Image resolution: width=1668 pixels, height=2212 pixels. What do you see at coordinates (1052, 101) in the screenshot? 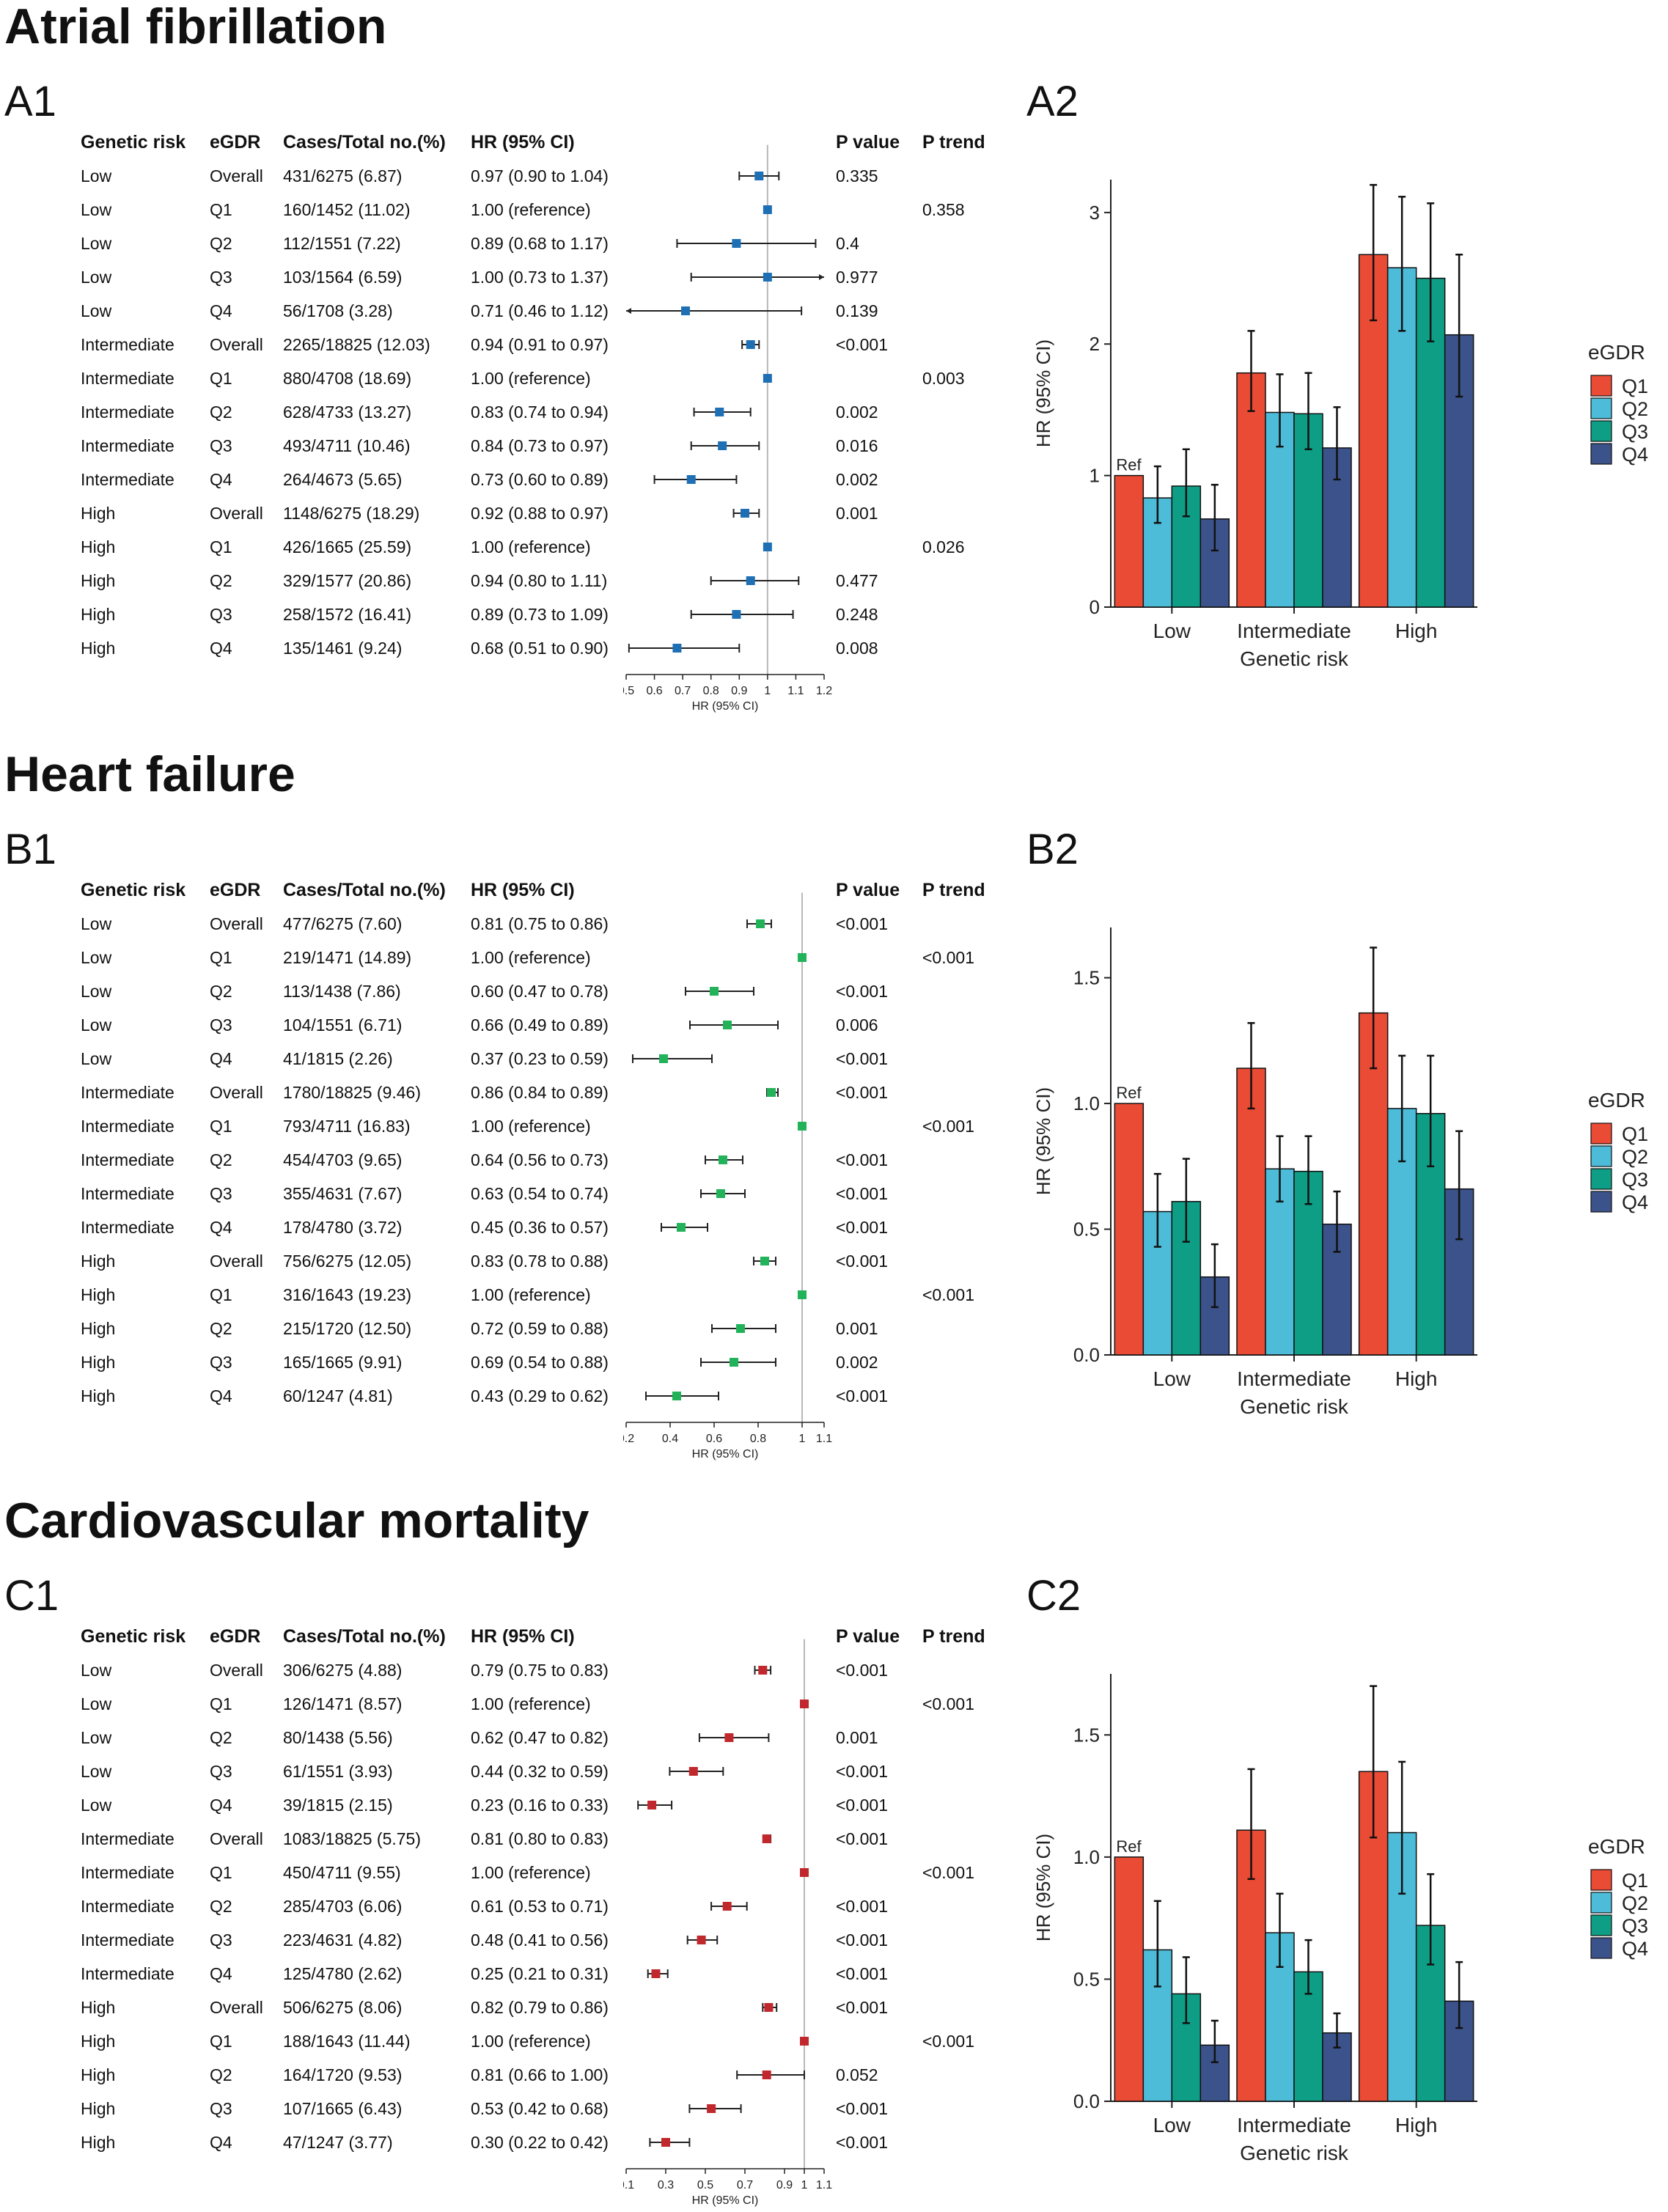
I see `panel-label-a2: A2` at bounding box center [1052, 101].